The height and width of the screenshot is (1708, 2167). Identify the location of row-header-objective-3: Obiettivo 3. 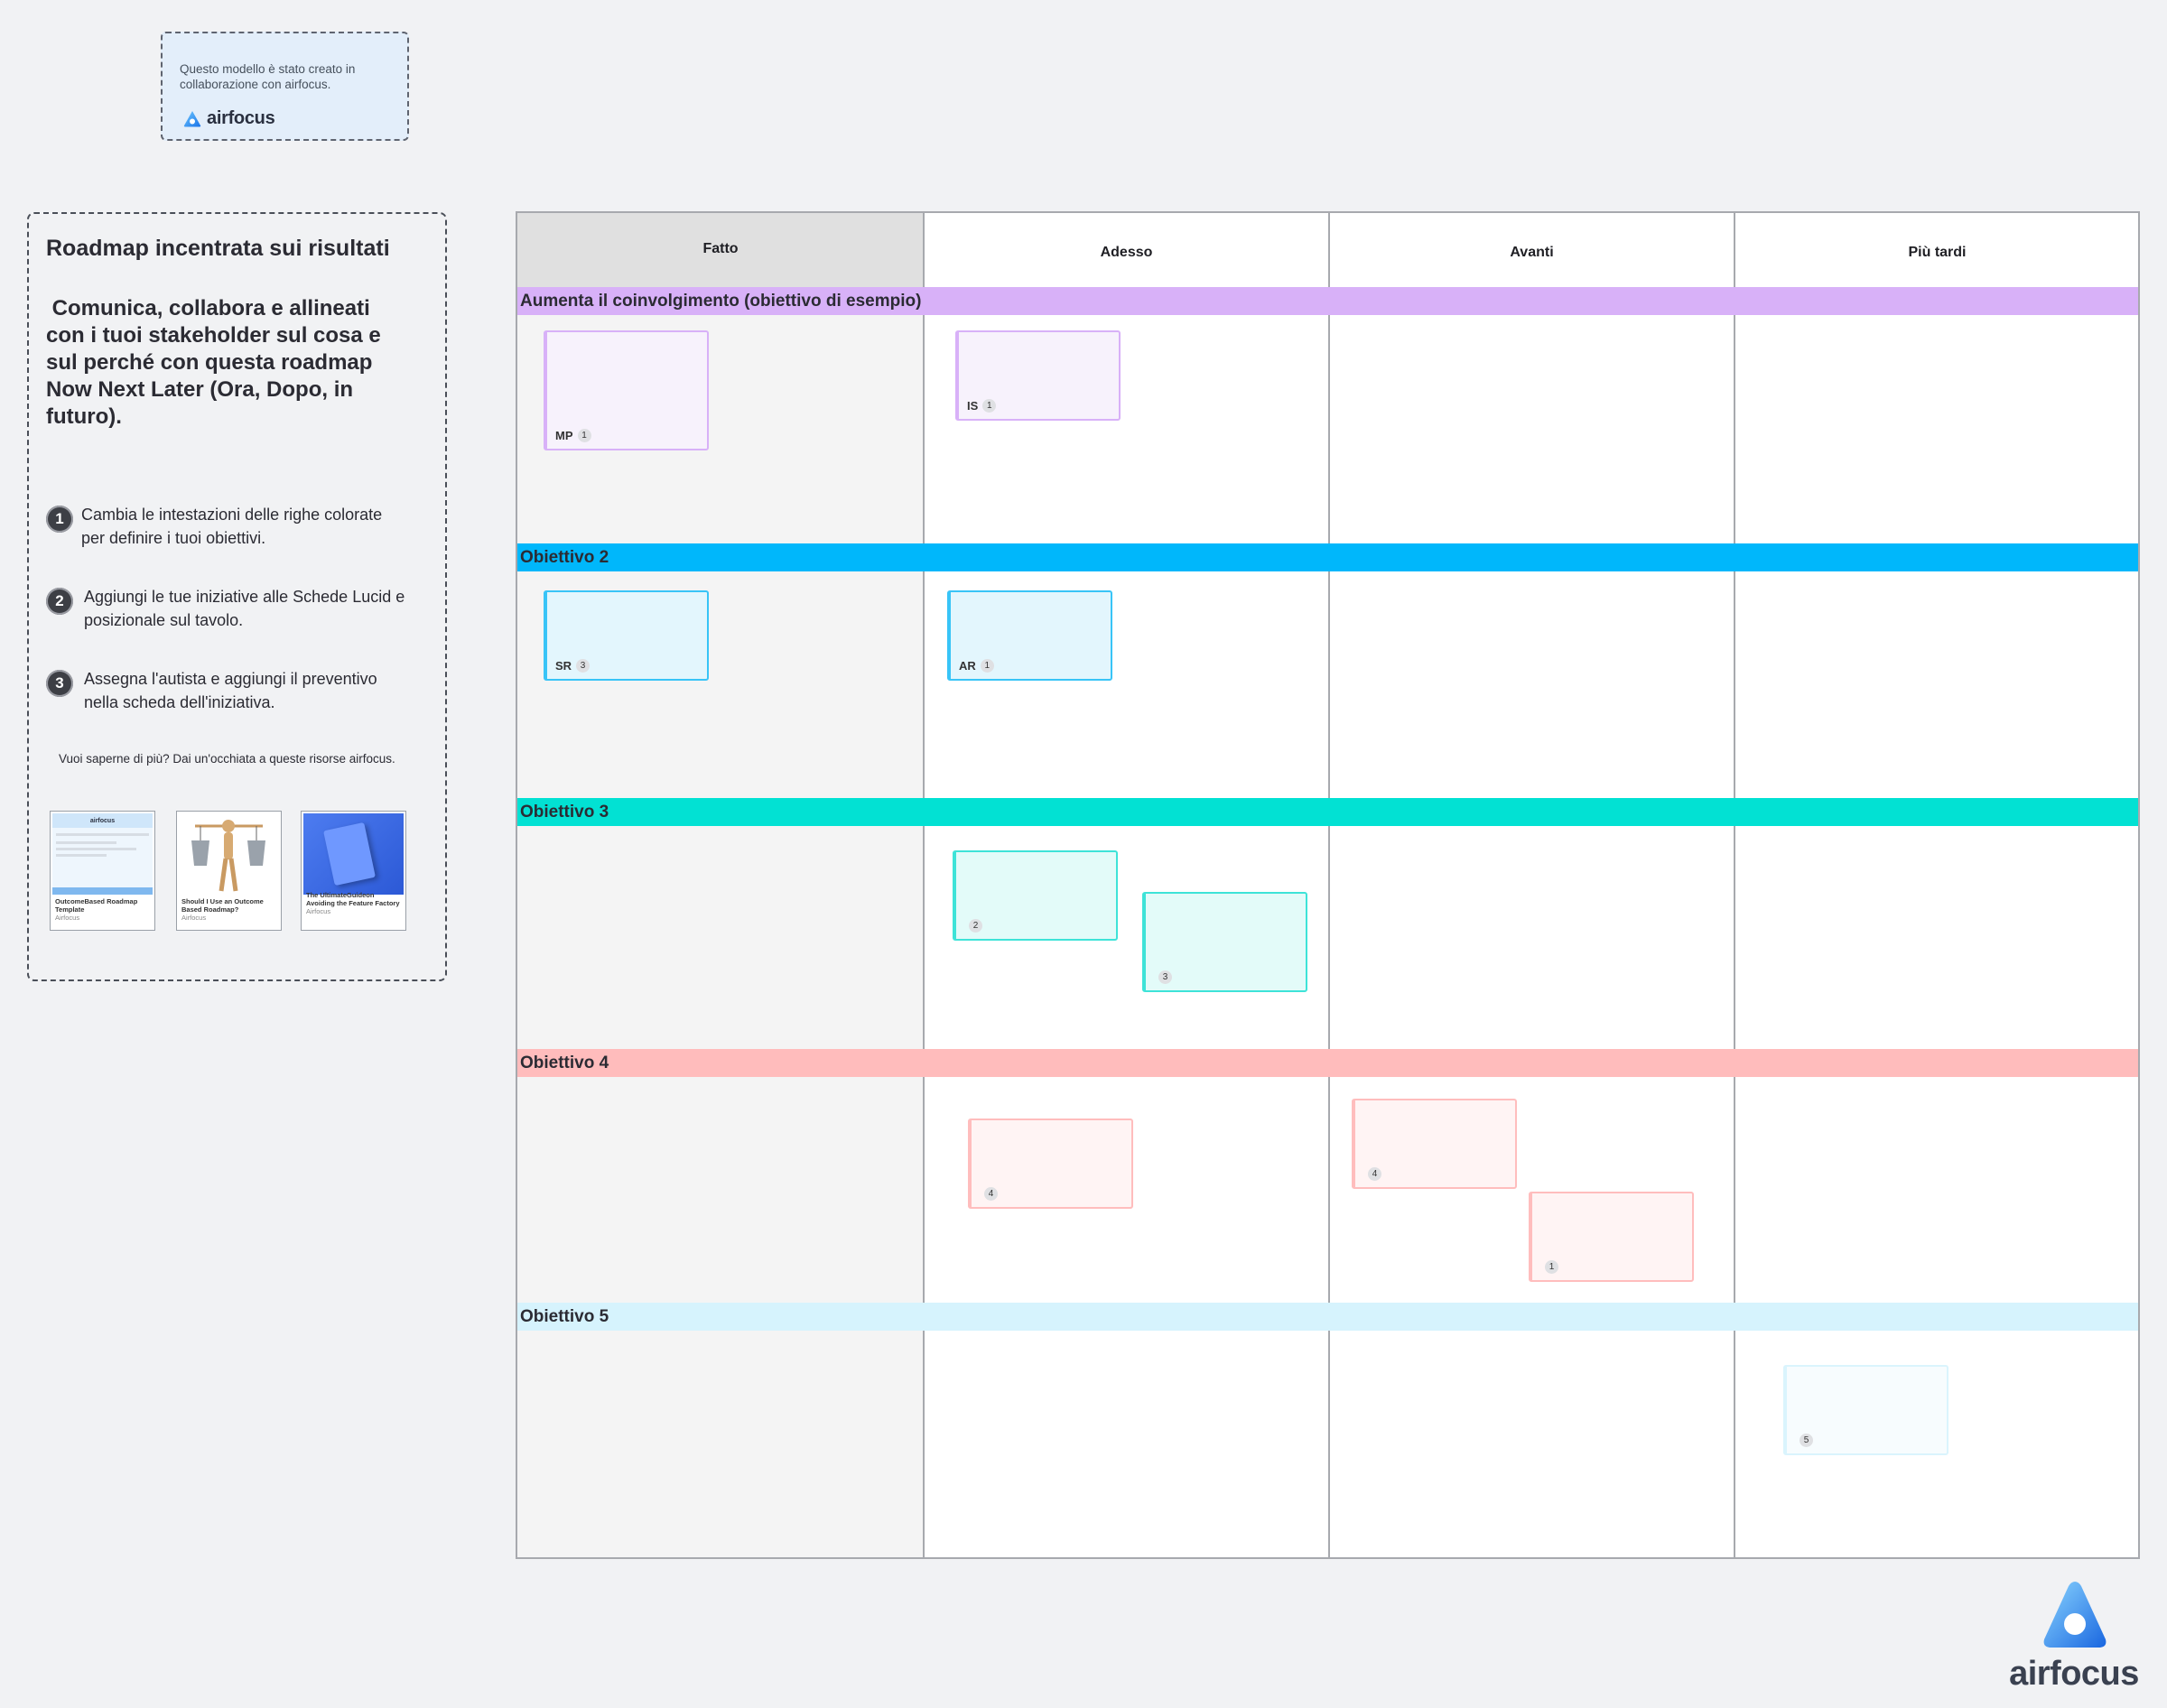
(1327, 812).